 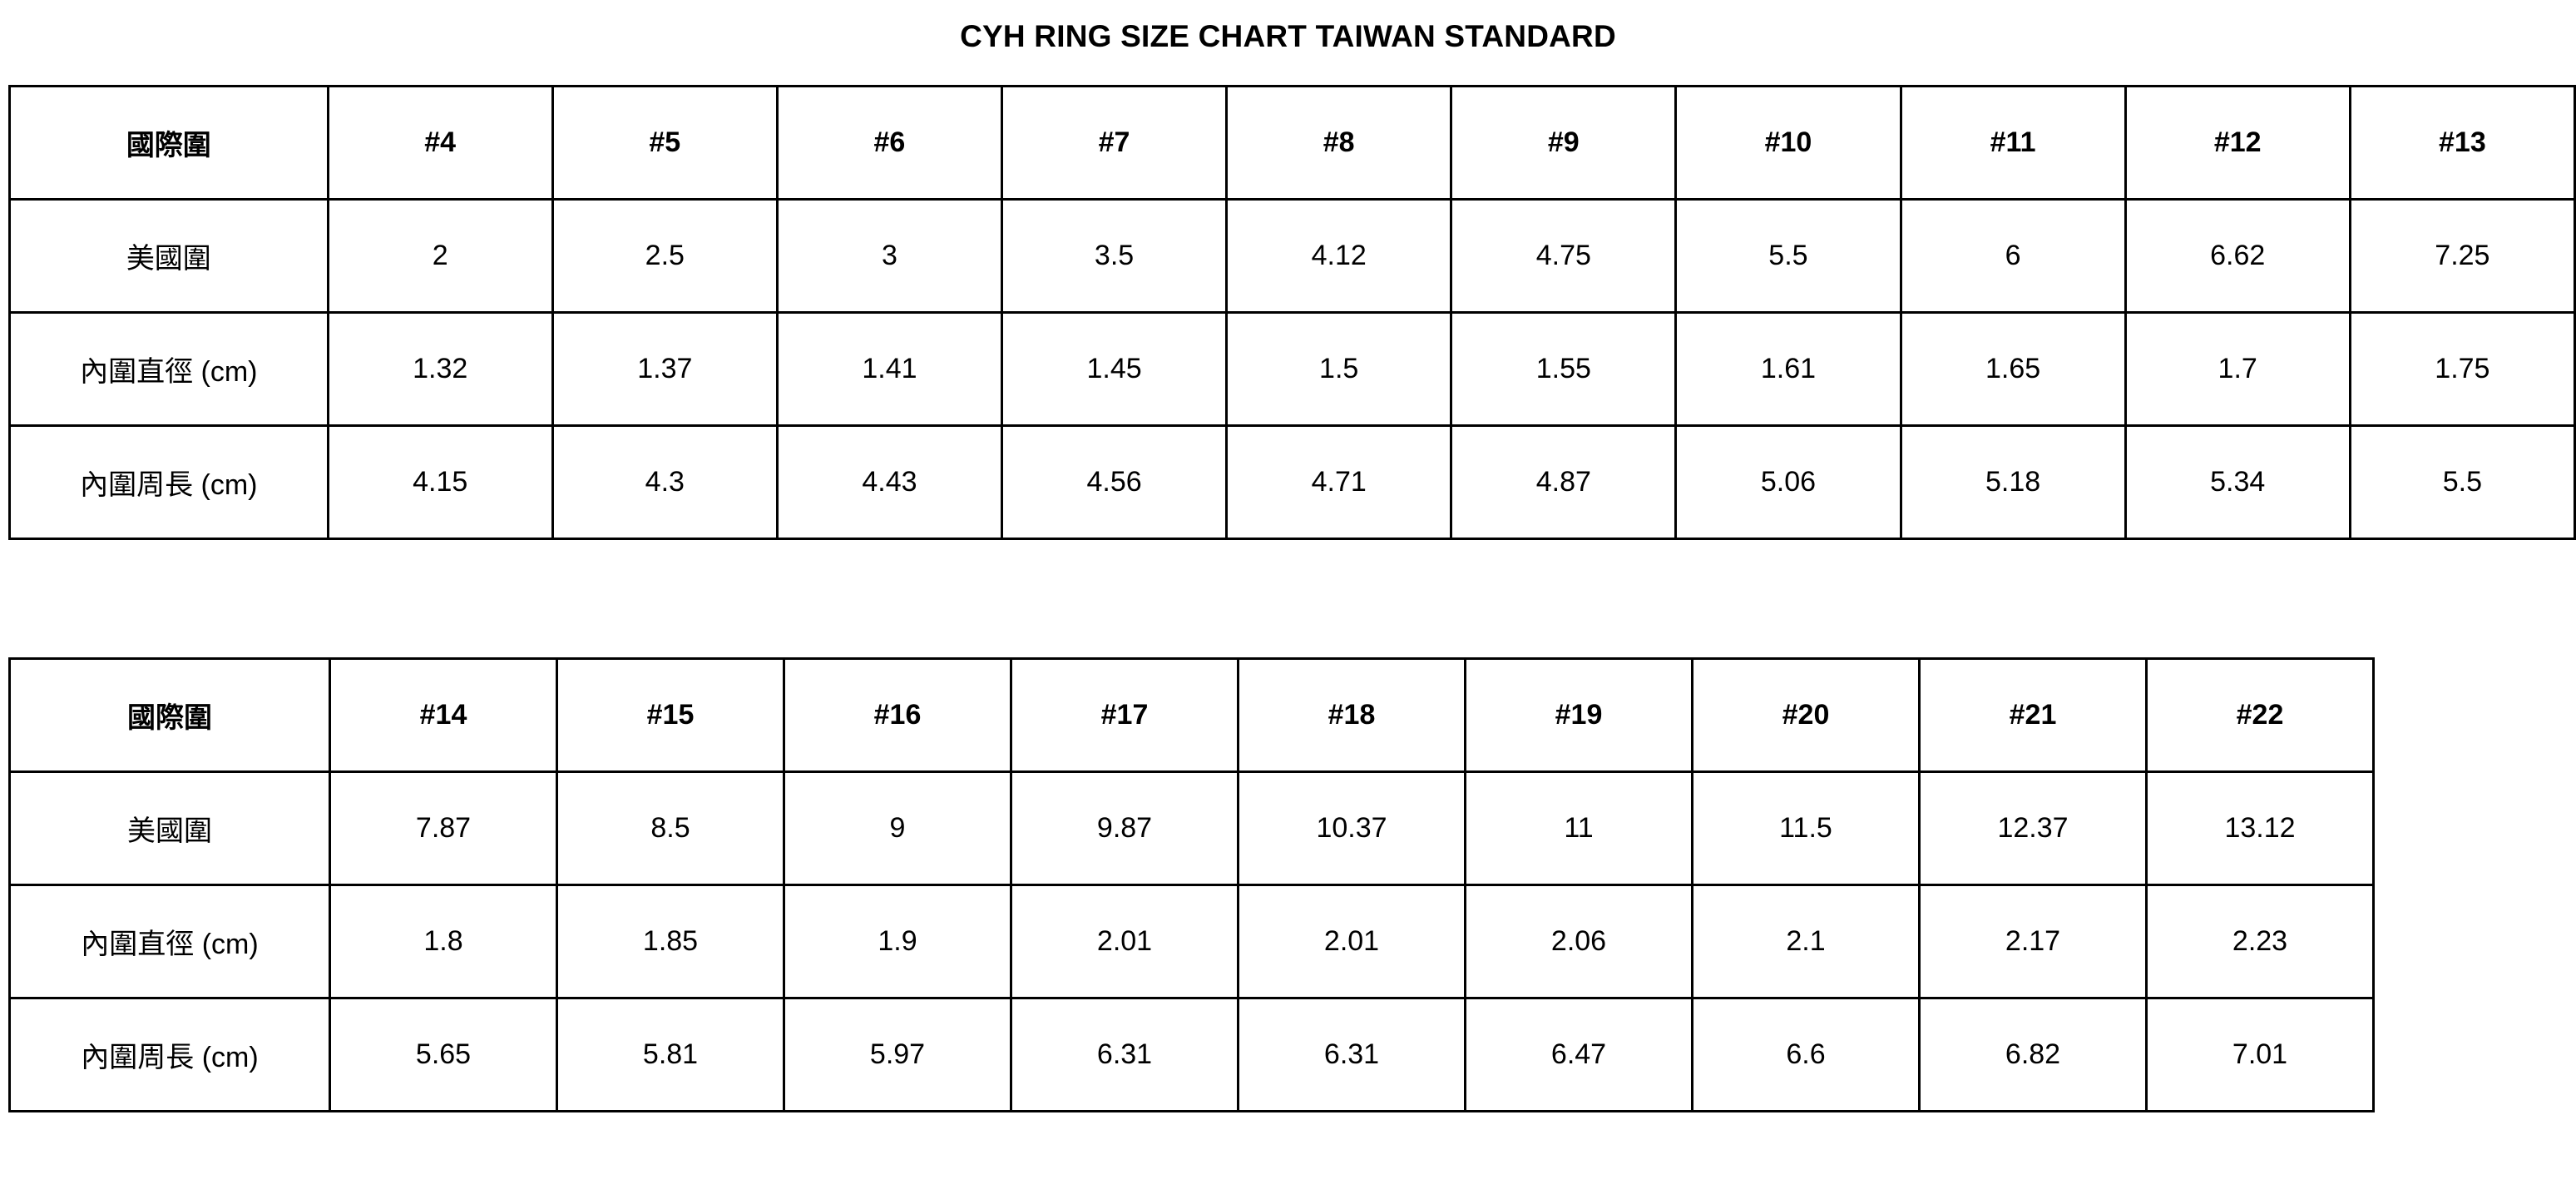 I want to click on data-cell: 1.7, so click(x=2237, y=369).